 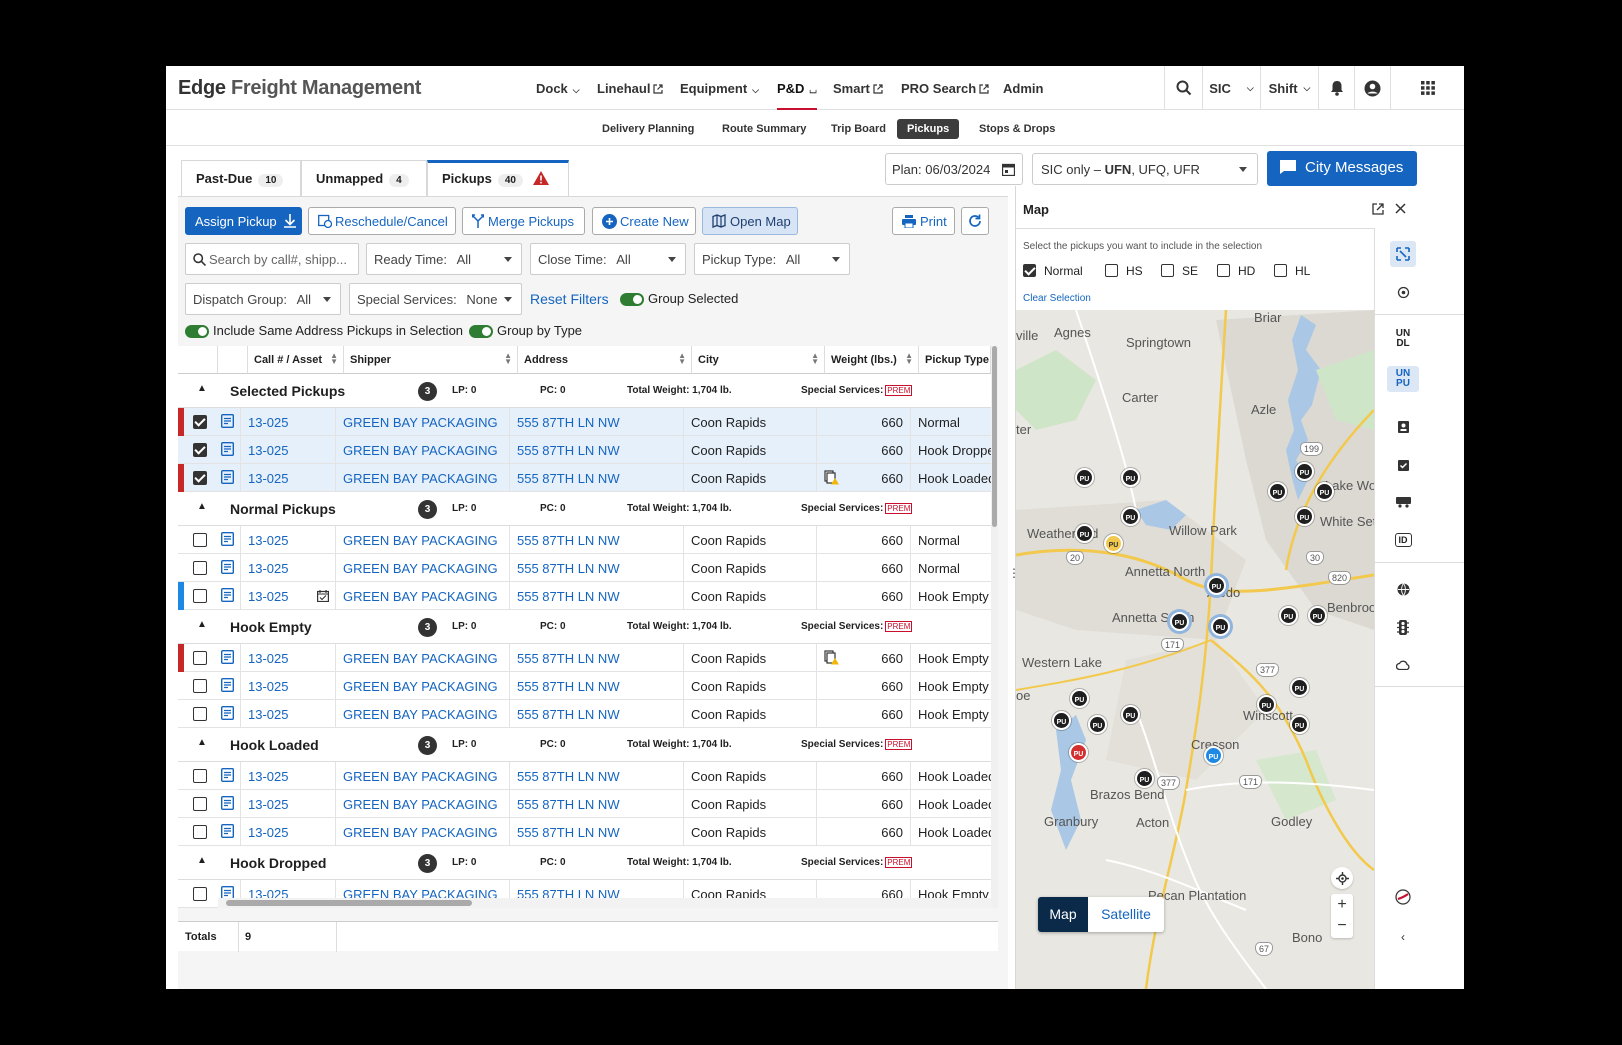 What do you see at coordinates (431, 360) in the screenshot?
I see `column-header-shipper: Shipper ▲ ▼` at bounding box center [431, 360].